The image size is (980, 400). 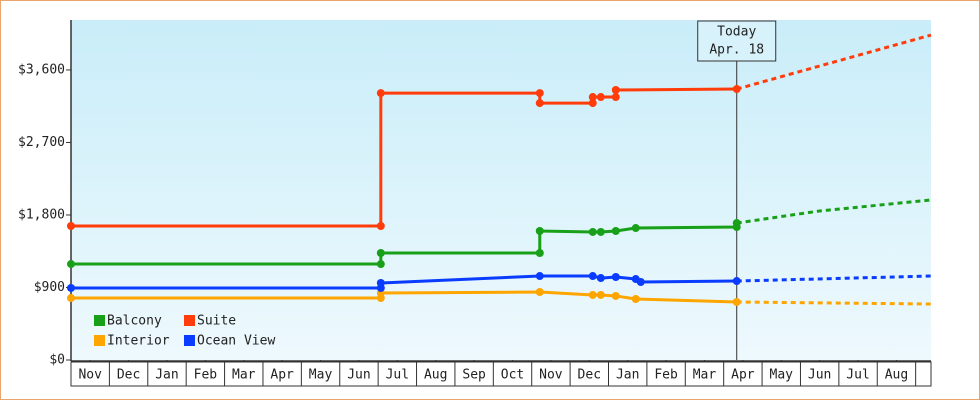 What do you see at coordinates (41, 69) in the screenshot?
I see `y-tick-label: $3,600` at bounding box center [41, 69].